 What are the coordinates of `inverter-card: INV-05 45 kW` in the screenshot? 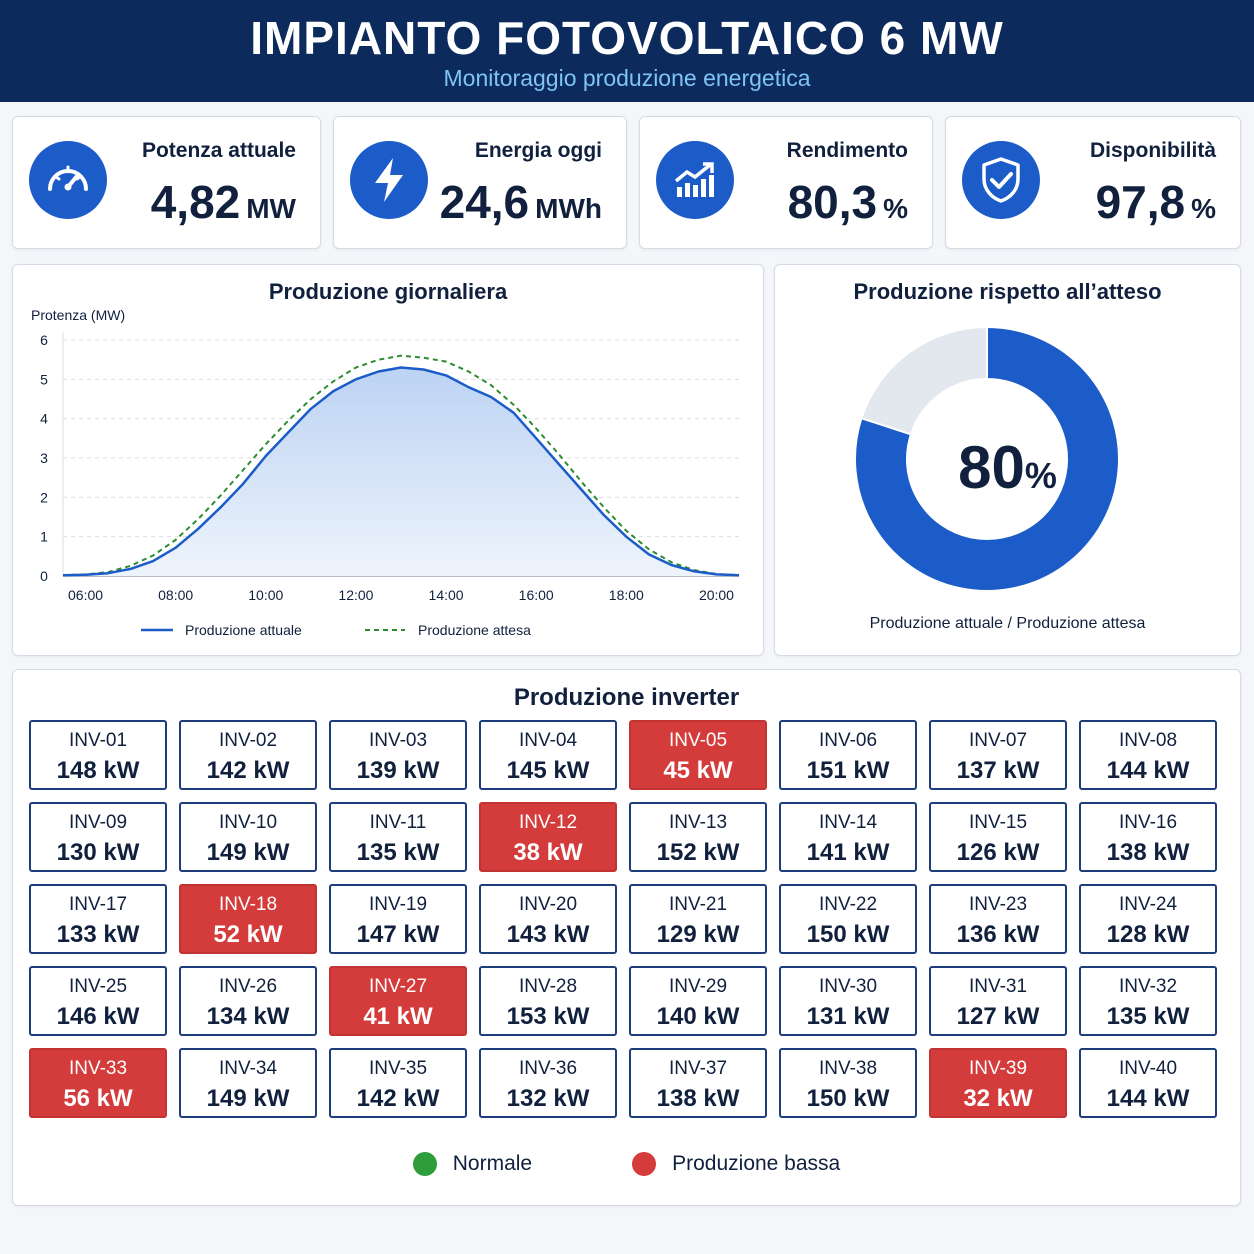 It's located at (698, 755).